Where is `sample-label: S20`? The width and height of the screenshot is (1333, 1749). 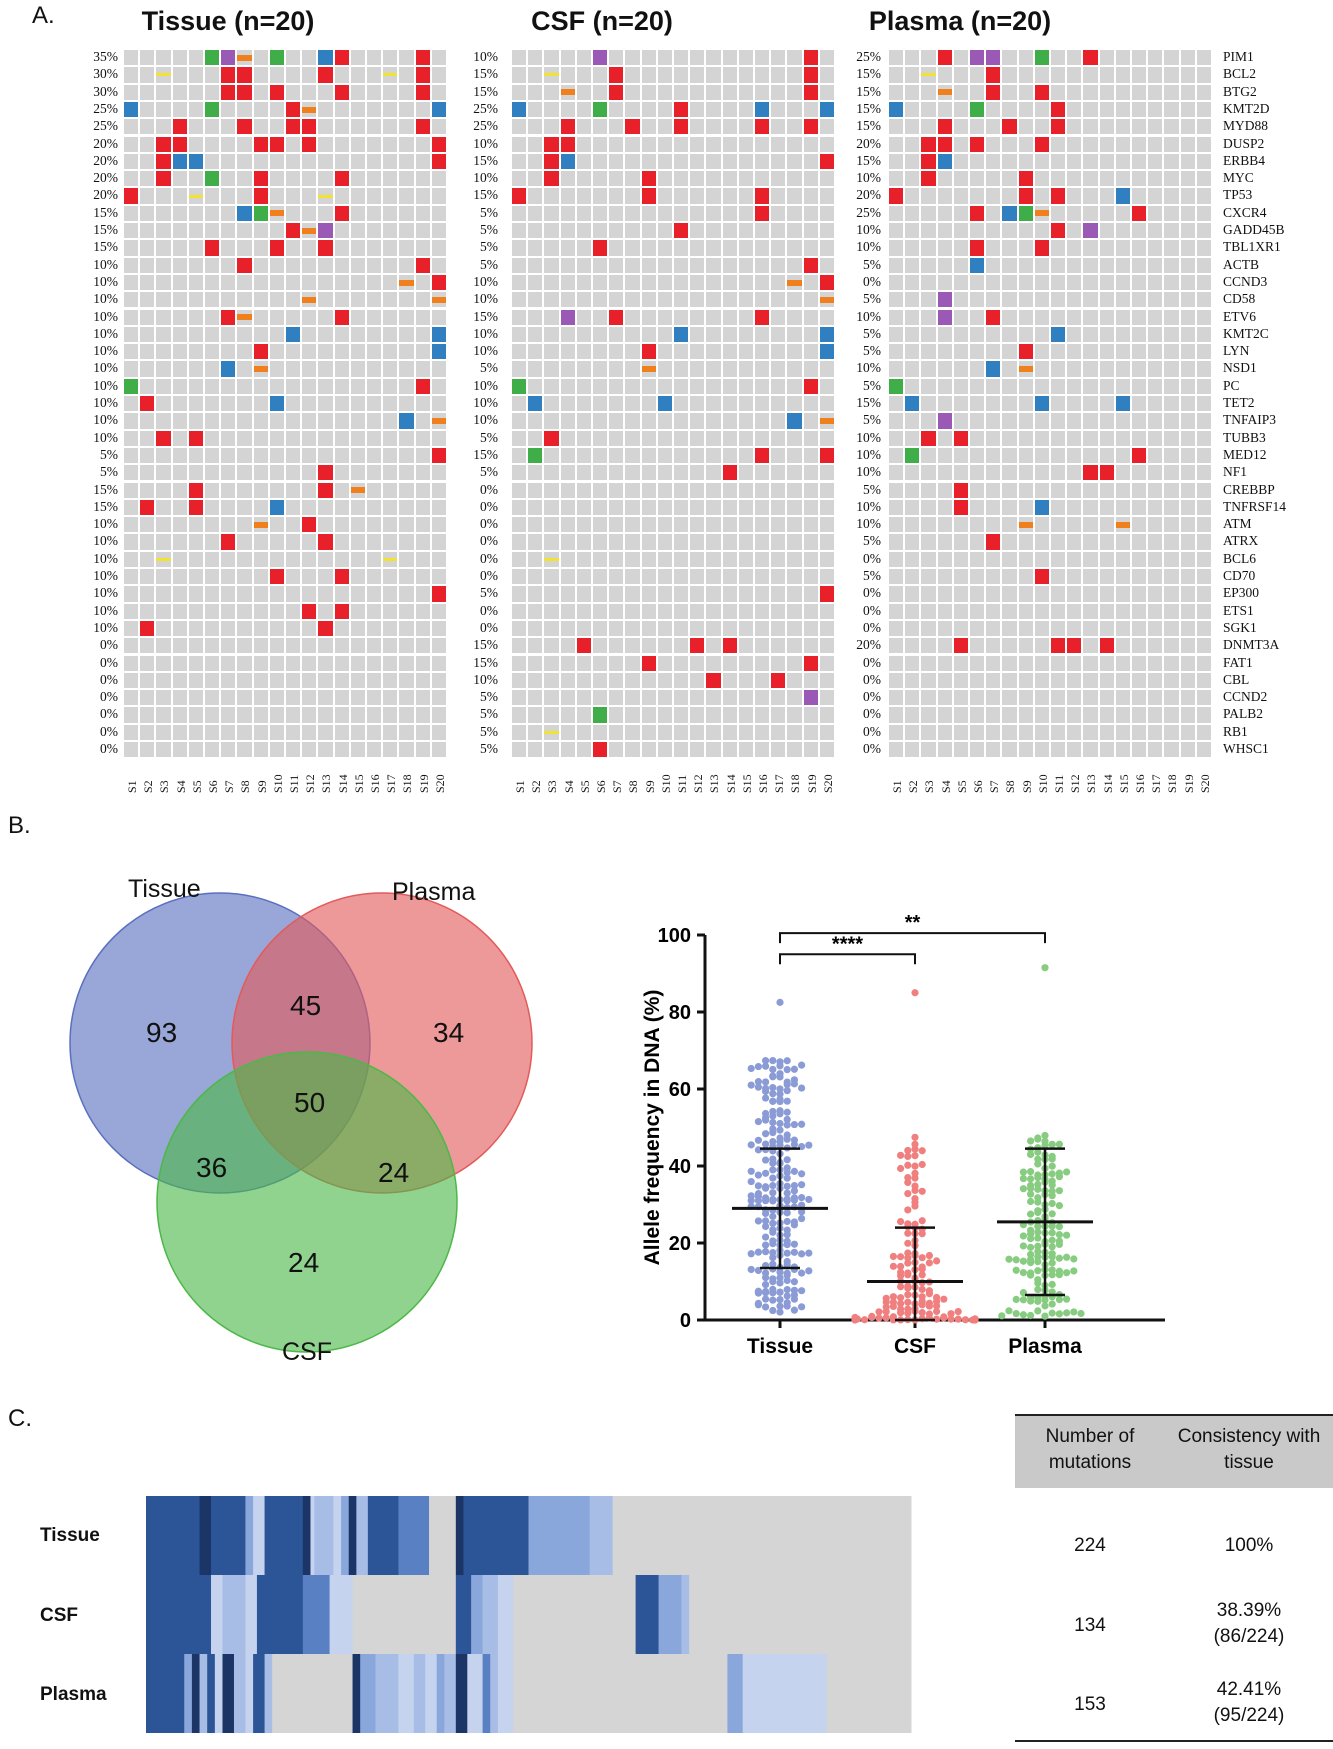
sample-label: S20 is located at coordinates (827, 784).